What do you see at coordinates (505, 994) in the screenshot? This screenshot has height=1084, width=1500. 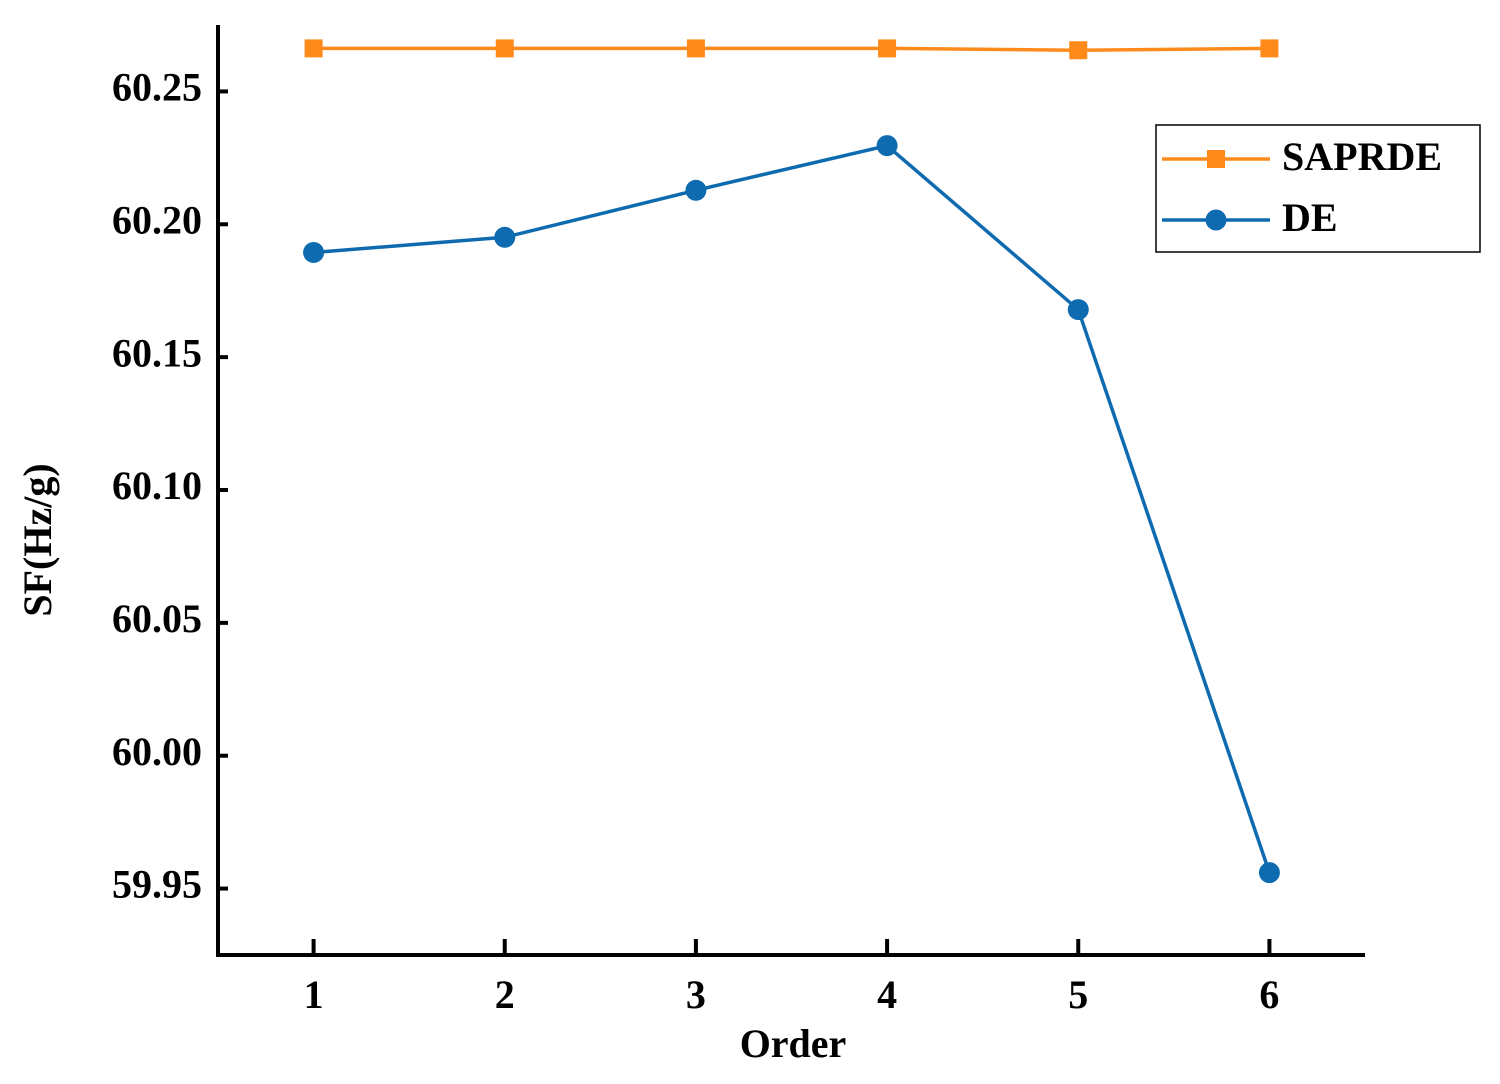 I see `x-tick-label: 2` at bounding box center [505, 994].